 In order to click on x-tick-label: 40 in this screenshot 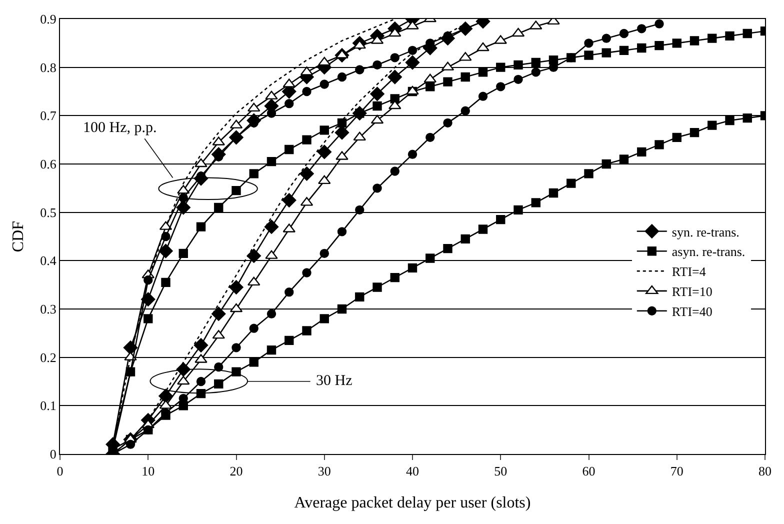, I will do `click(412, 471)`.